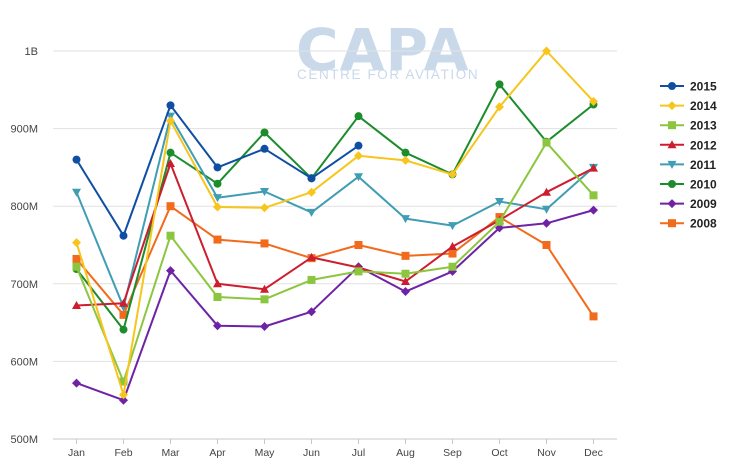  What do you see at coordinates (452, 453) in the screenshot?
I see `x-tick-label: Sep` at bounding box center [452, 453].